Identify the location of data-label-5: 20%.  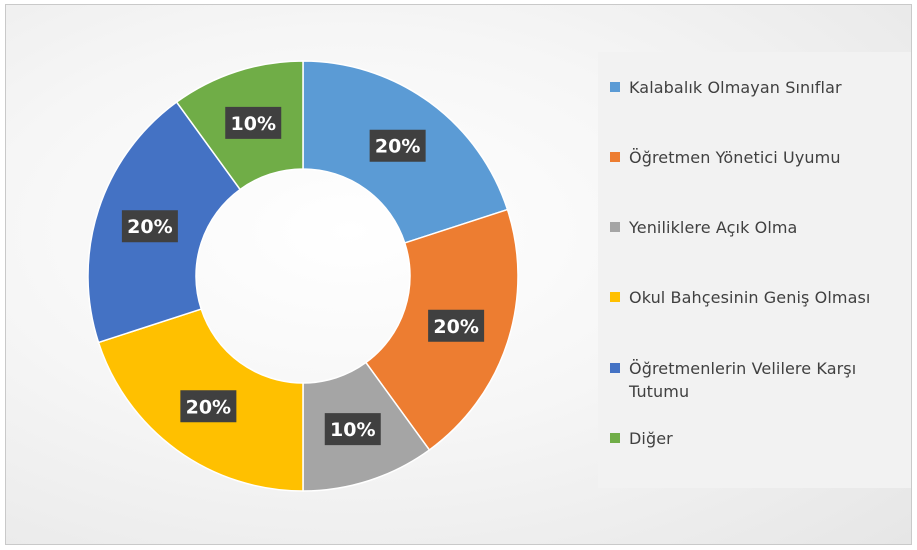
(149, 226).